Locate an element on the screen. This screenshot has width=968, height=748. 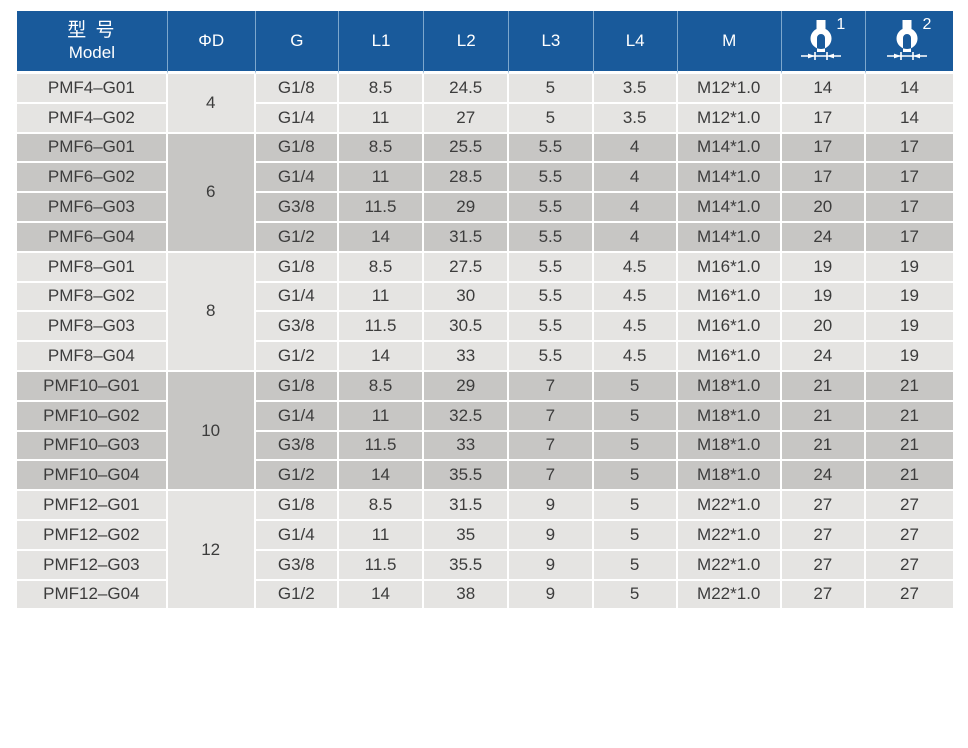
cell-s1: 17 is located at coordinates (823, 178).